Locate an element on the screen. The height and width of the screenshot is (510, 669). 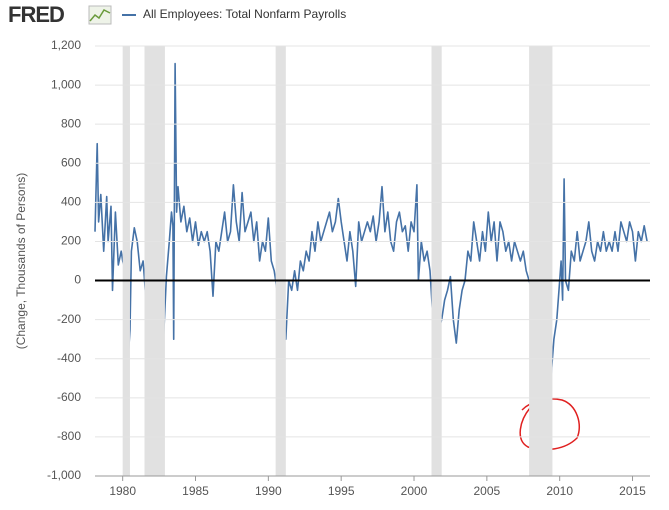
x-tick-label: 2010 is located at coordinates (559, 491).